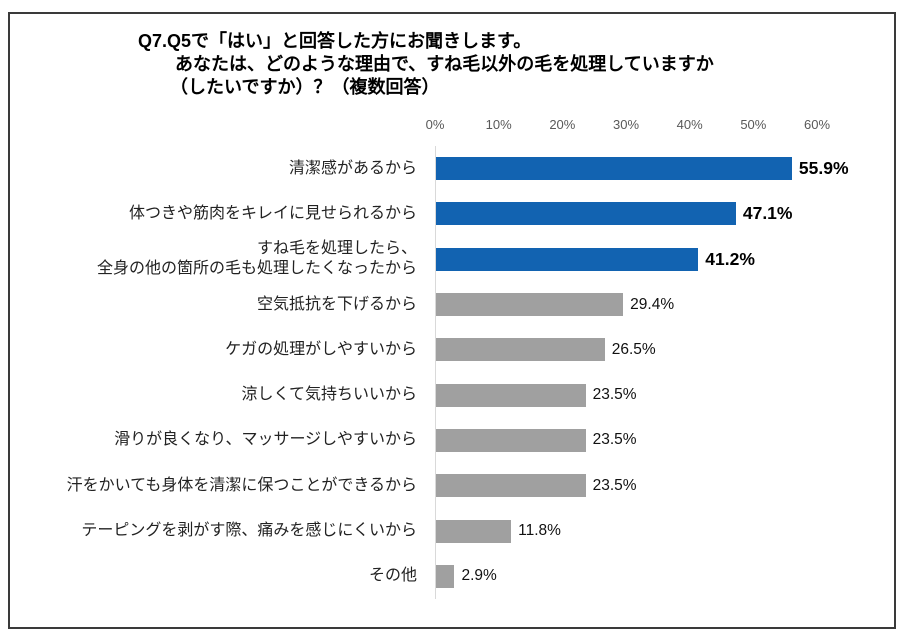 The width and height of the screenshot is (900, 637). I want to click on category-label: 空気抵抗を下げるから, so click(336, 304).